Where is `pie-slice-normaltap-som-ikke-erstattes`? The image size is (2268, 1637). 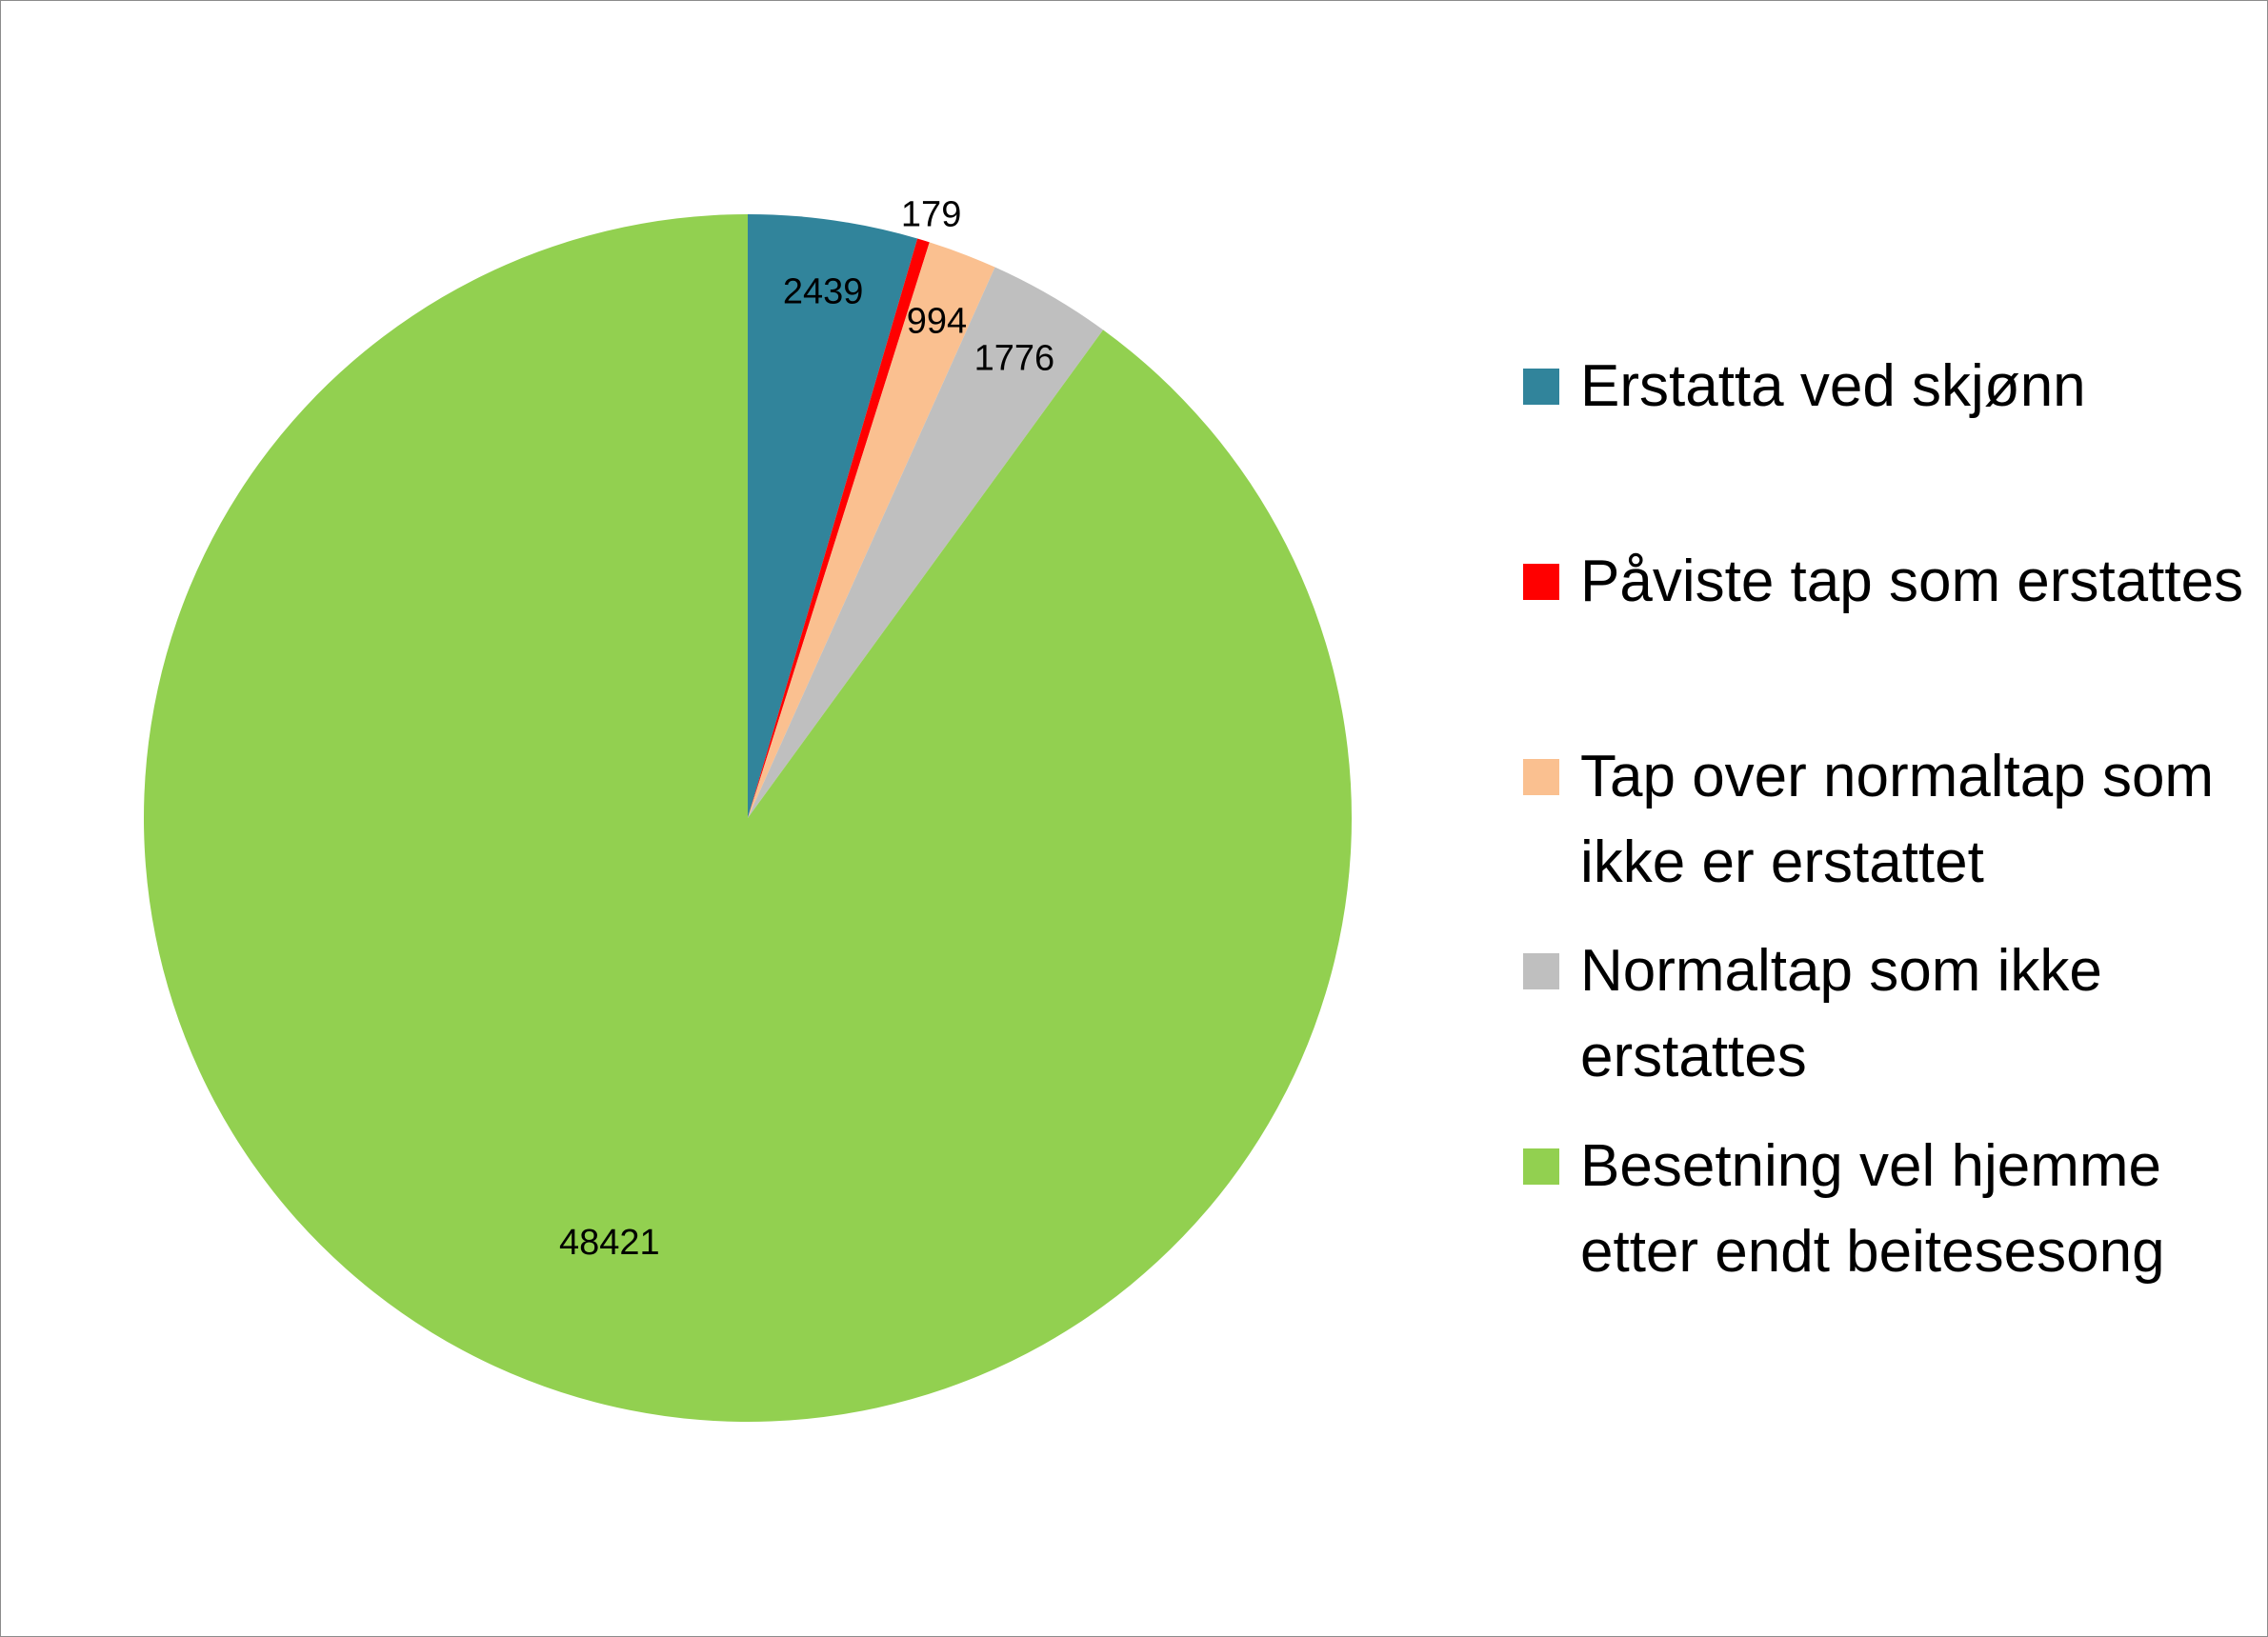
pie-slice-normaltap-som-ikke-erstattes is located at coordinates (926, 543).